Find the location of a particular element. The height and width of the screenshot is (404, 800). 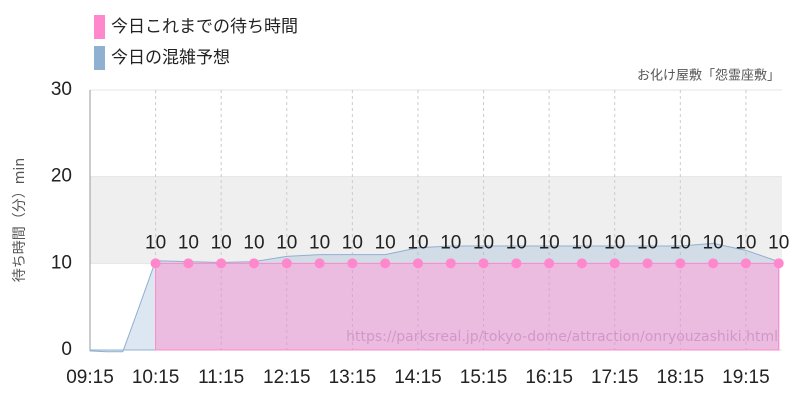

chart-subtitle: お化け屋敷「怨霊座敷」 is located at coordinates (708, 76).